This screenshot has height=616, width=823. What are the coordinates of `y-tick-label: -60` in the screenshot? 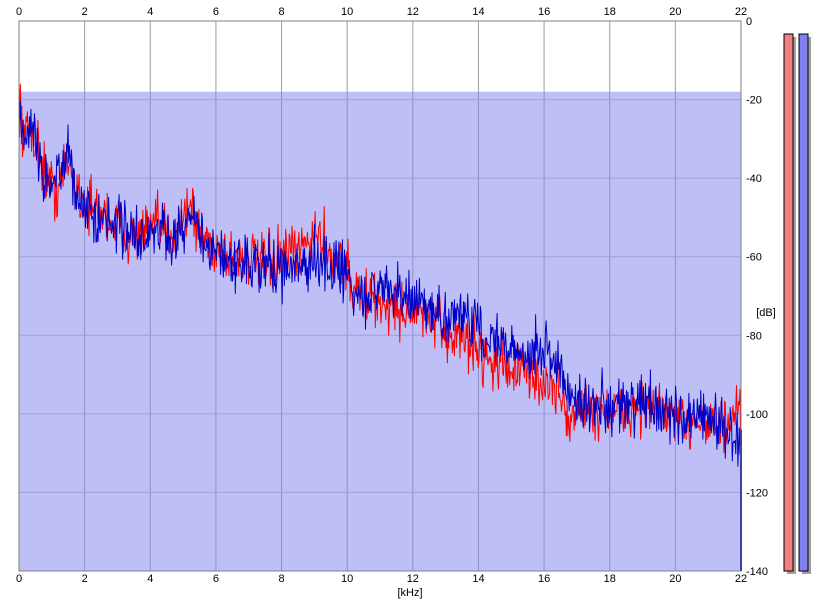 It's located at (754, 258).